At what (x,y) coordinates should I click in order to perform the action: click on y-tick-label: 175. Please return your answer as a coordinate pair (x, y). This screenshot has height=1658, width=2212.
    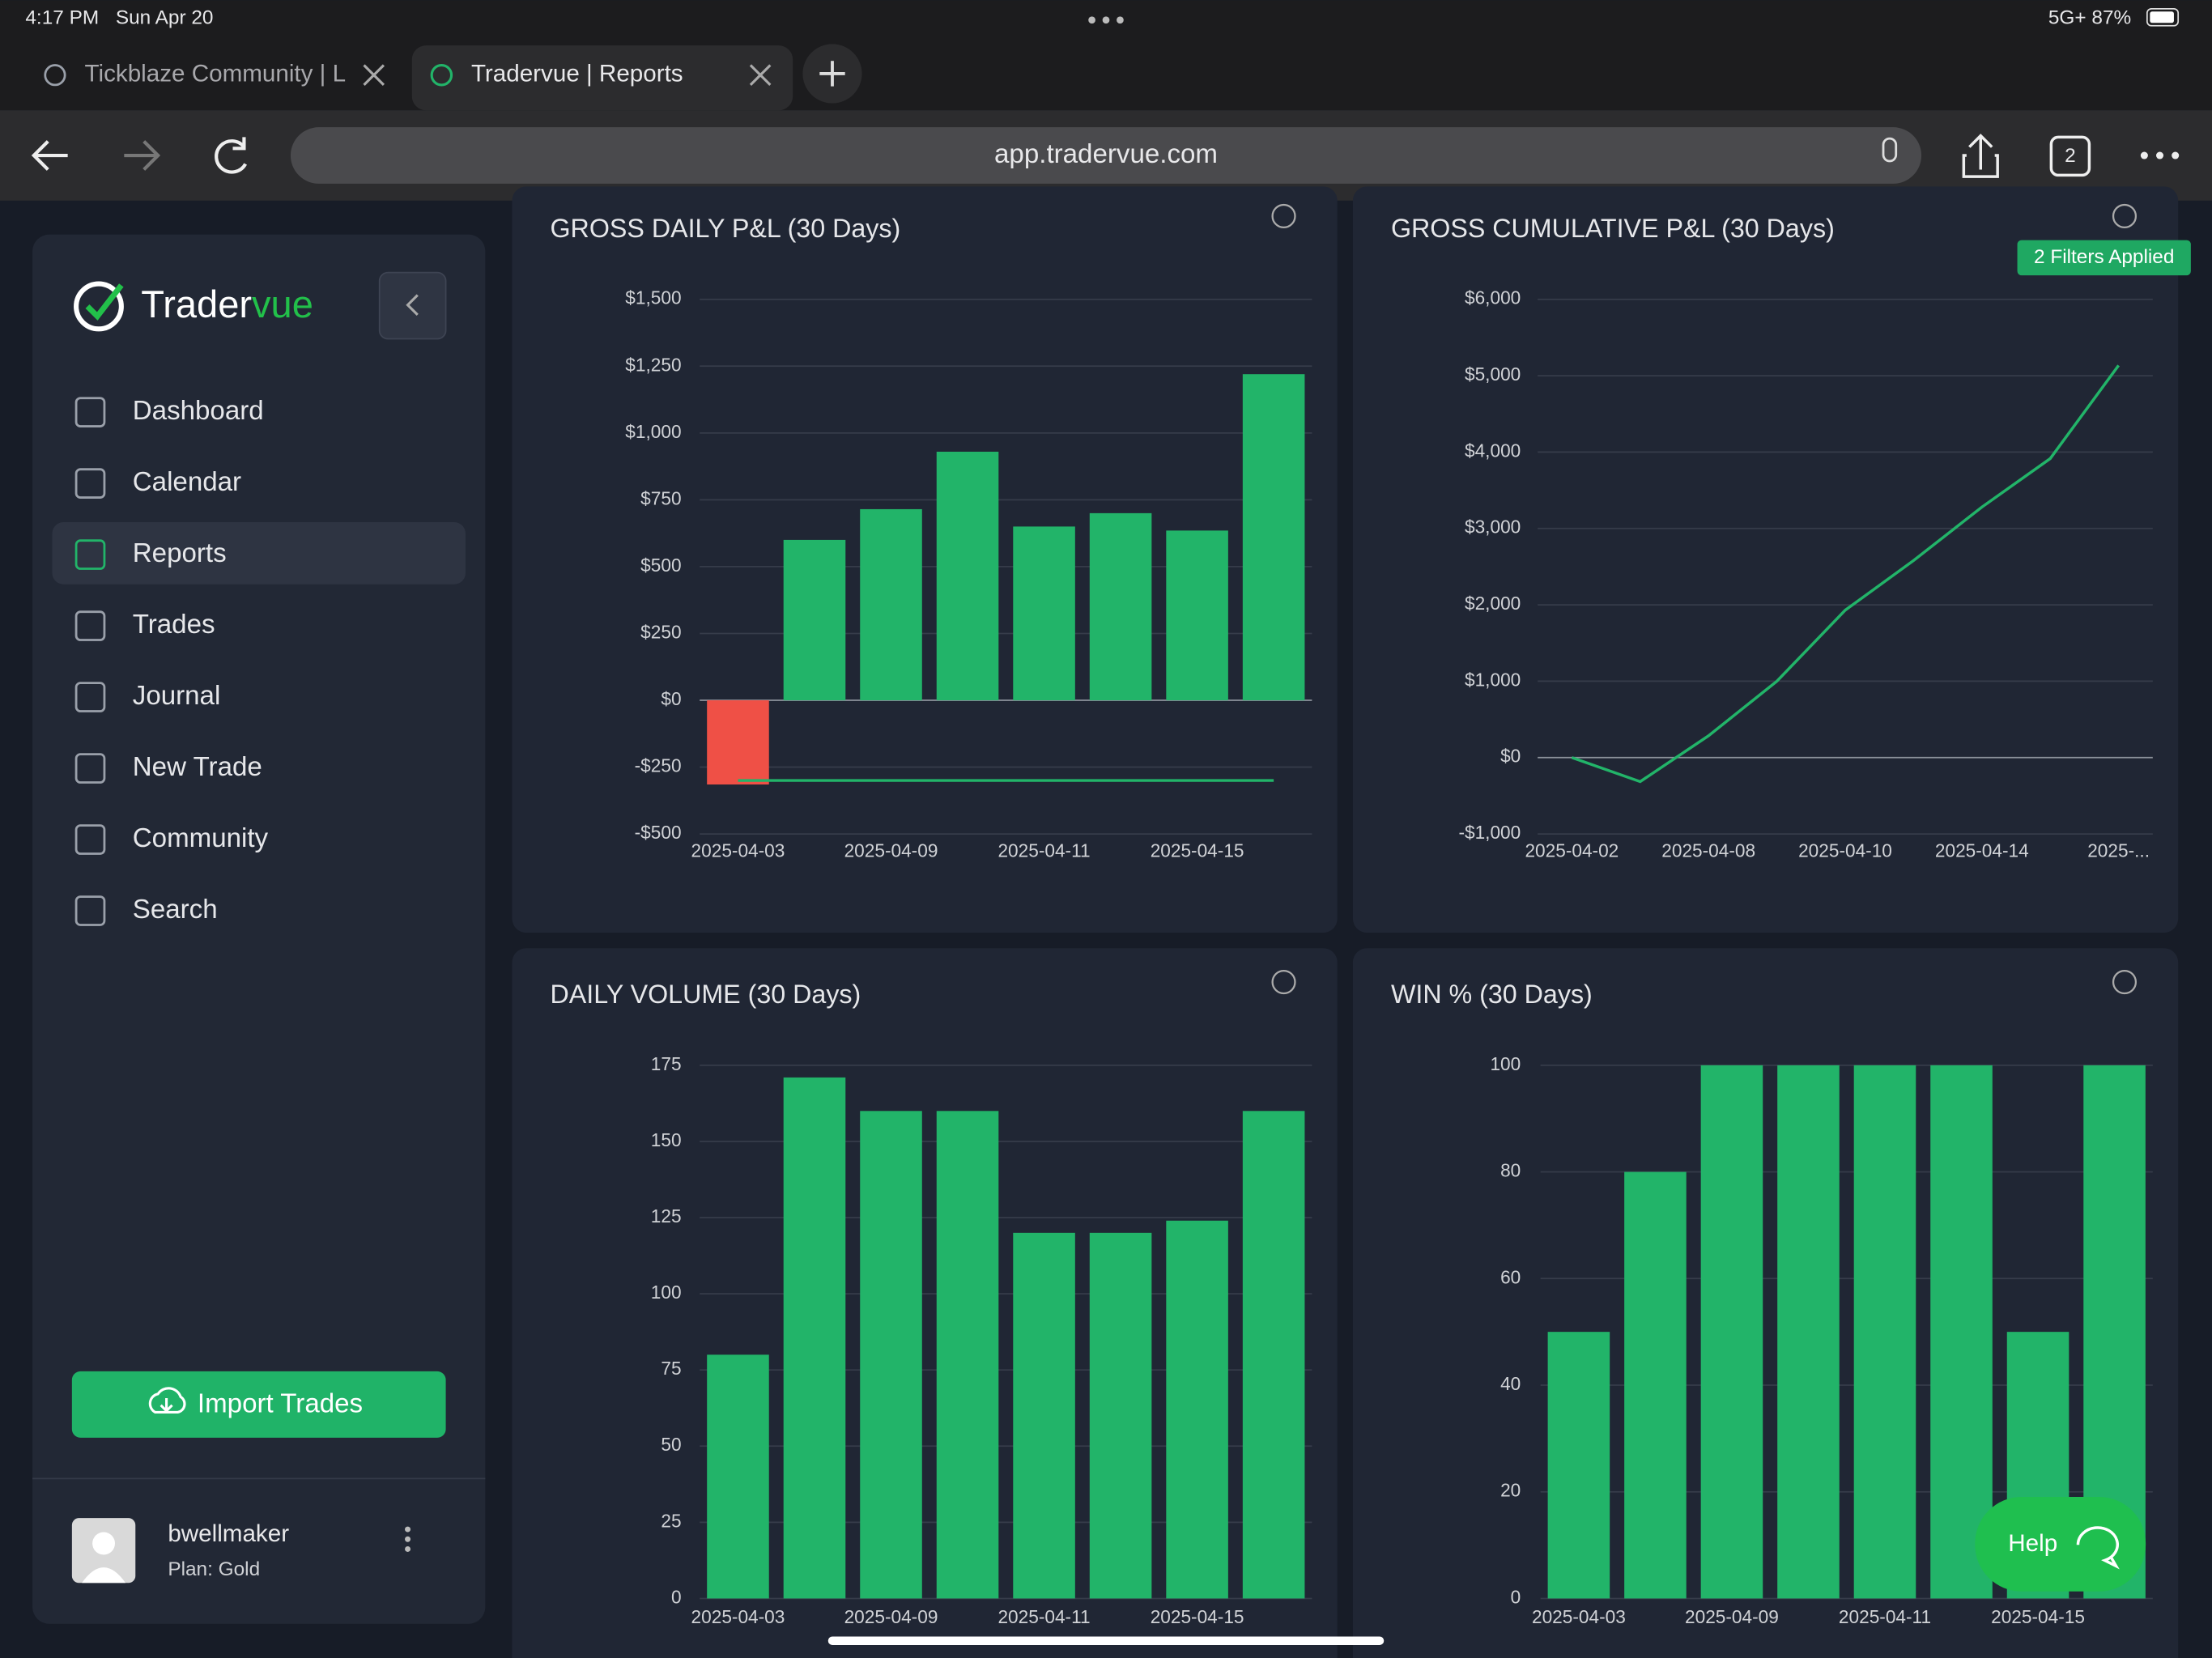
    Looking at the image, I should click on (666, 1063).